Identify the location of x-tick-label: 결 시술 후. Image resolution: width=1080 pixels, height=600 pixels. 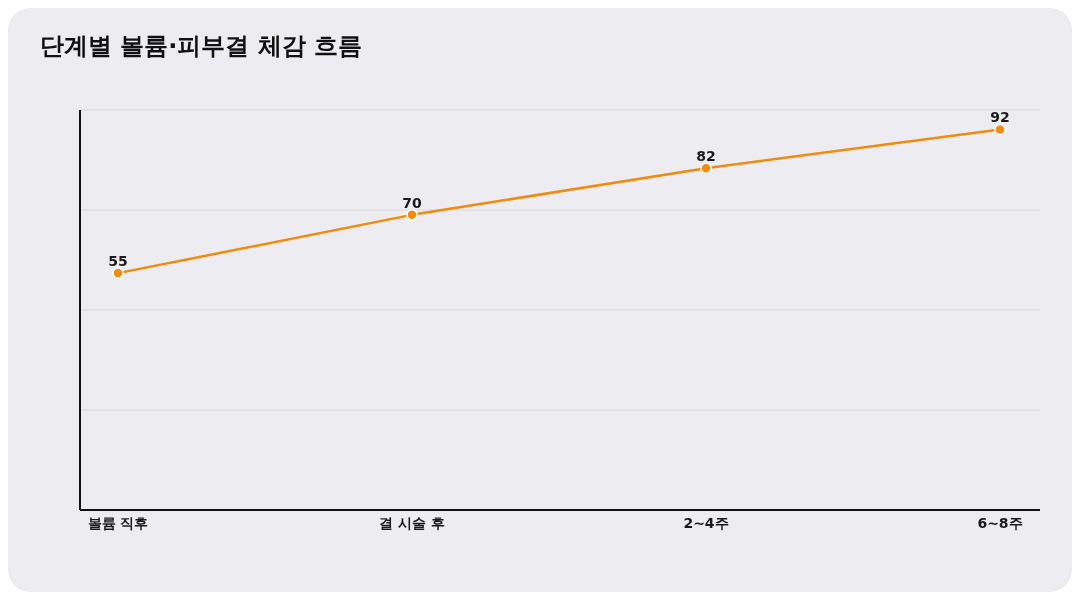
(412, 522).